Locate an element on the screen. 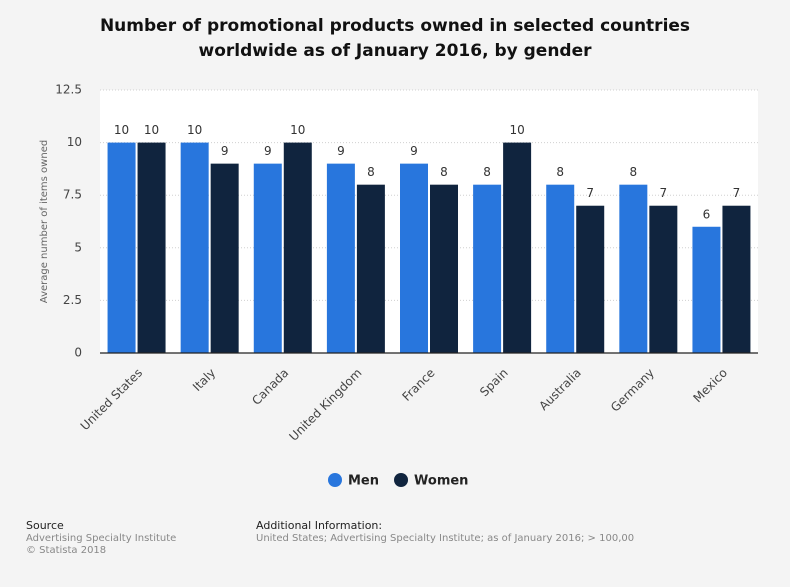  y-tick-label: 10 is located at coordinates (74, 142).